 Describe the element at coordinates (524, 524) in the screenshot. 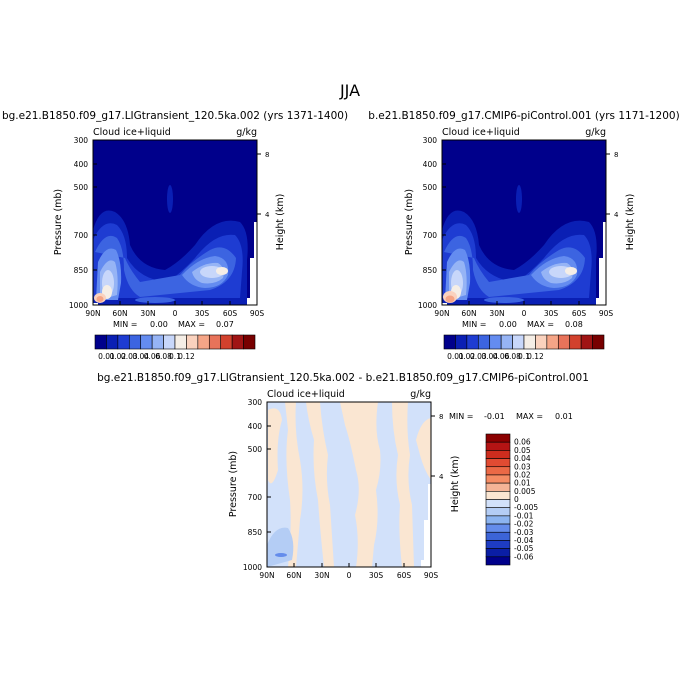

I see `colorbar-label: -0.02` at that location.